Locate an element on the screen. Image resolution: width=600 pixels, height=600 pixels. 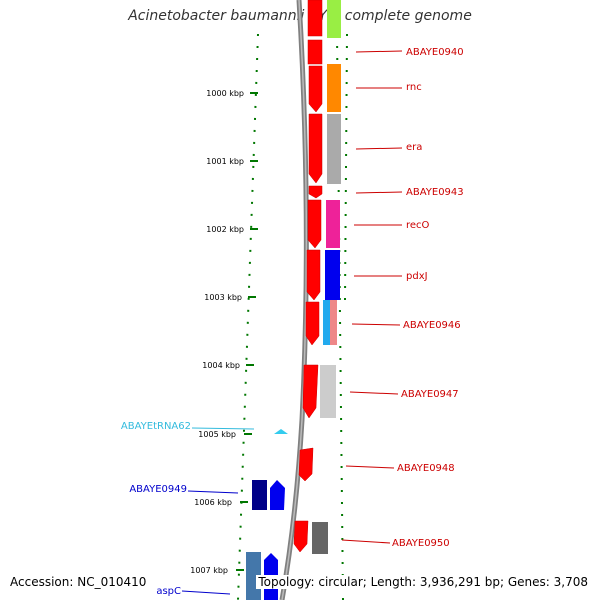
gene-label: ABAYE0946 is located at coordinates (432, 325).